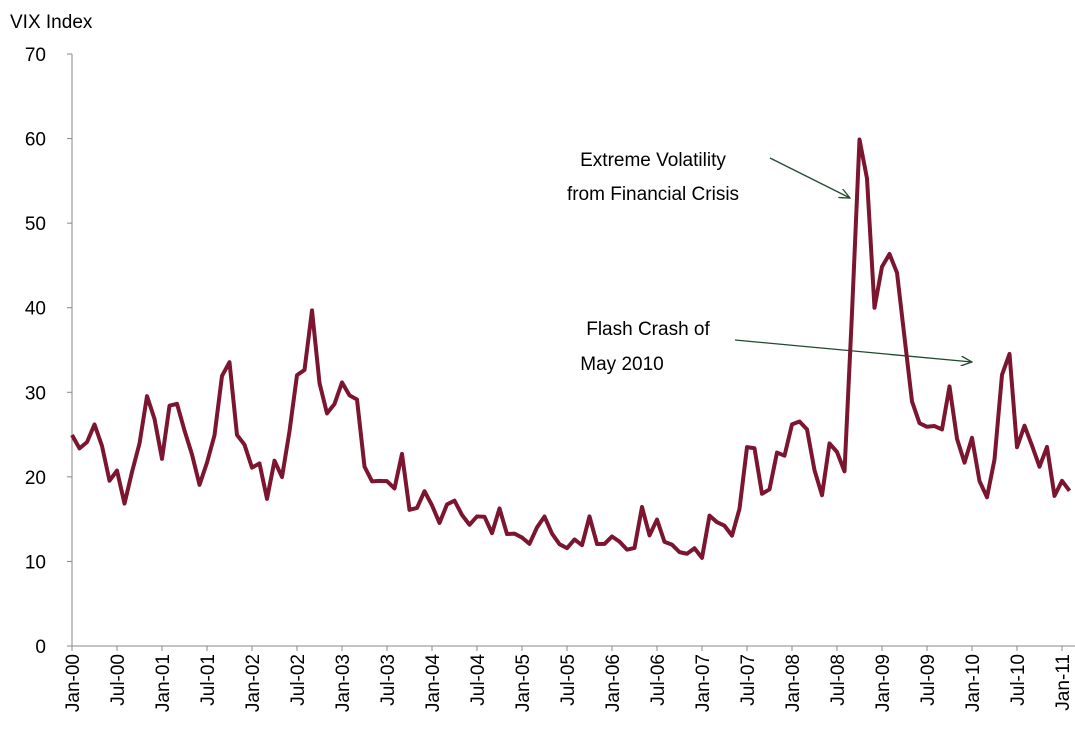  Describe the element at coordinates (35, 478) in the screenshot. I see `y-tick-label: 20` at that location.